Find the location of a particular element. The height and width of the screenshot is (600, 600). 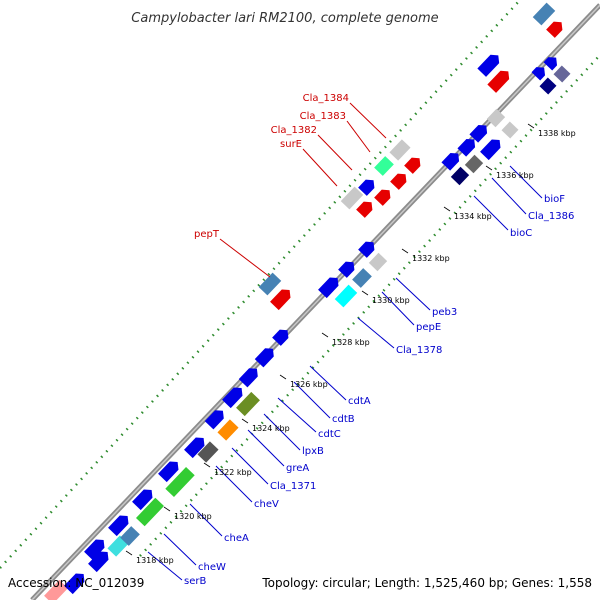

gene-label: Cla_1383 is located at coordinates (323, 116).